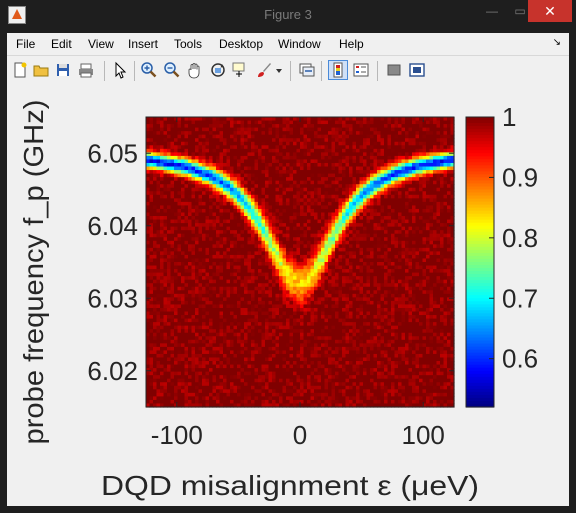 This screenshot has width=576, height=513. I want to click on menu-overflow-icon: ↘, so click(556, 42).